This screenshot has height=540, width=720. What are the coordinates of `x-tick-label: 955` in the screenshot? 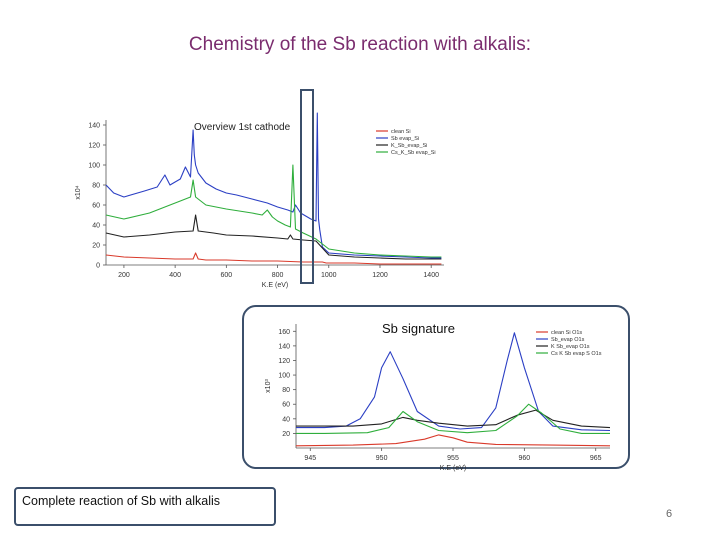 It's located at (453, 458).